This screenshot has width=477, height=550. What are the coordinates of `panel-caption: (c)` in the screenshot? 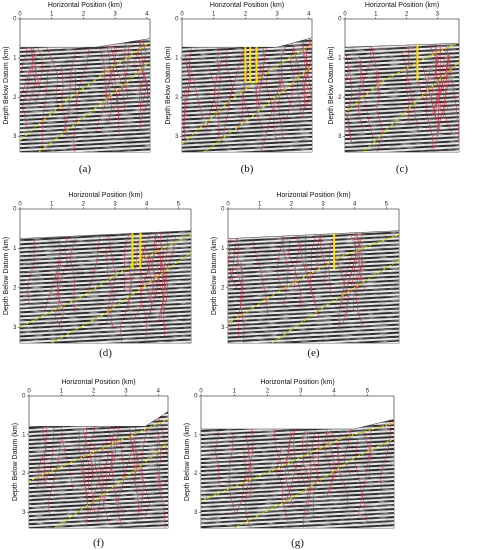 It's located at (402, 169).